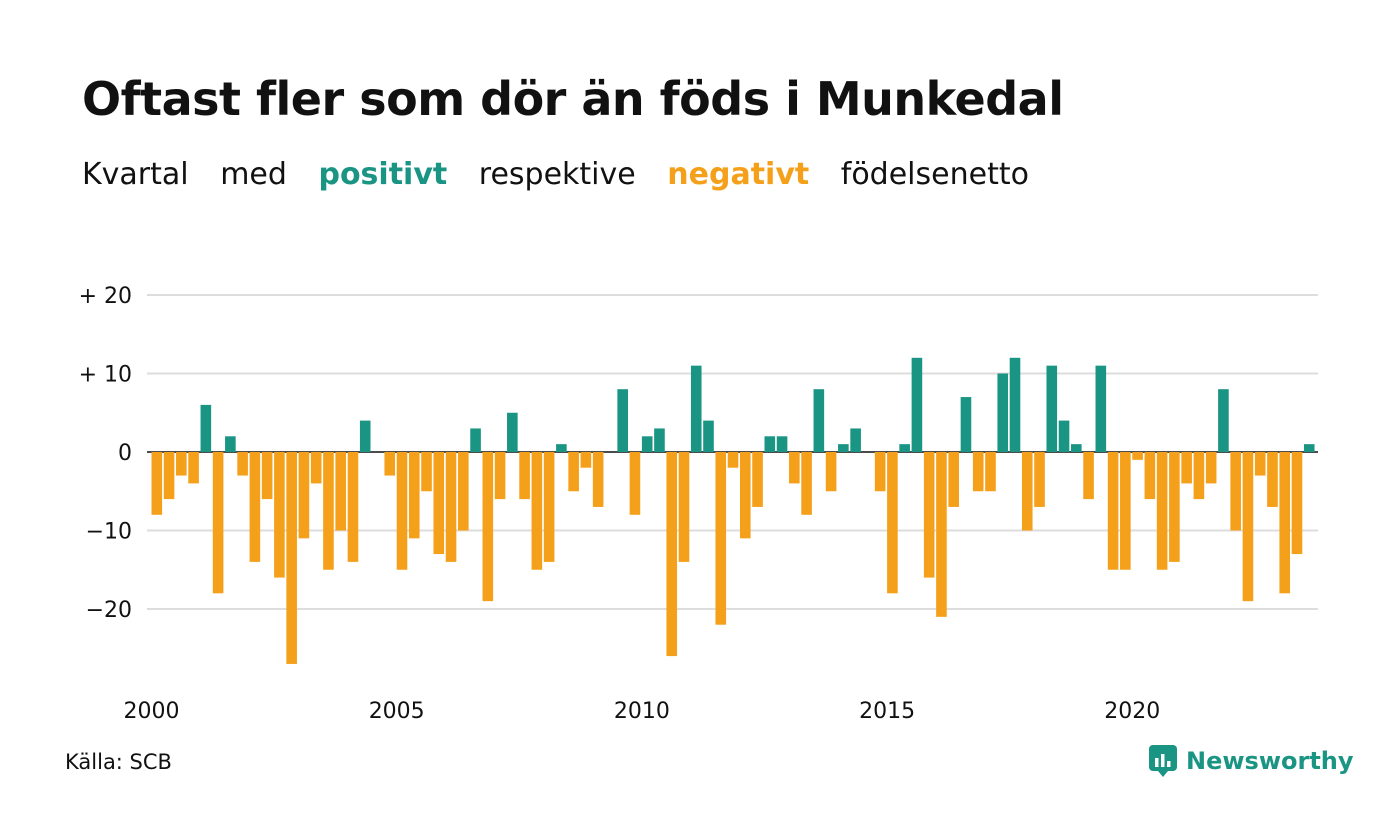 Image resolution: width=1400 pixels, height=840 pixels. What do you see at coordinates (738, 174) in the screenshot?
I see `subtitle-negative-label: negativt` at bounding box center [738, 174].